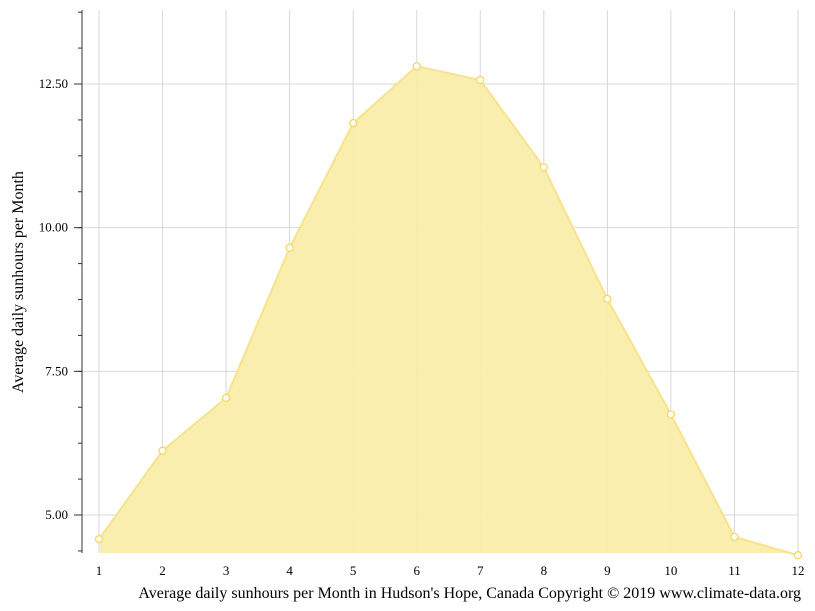 The image size is (815, 611). What do you see at coordinates (798, 570) in the screenshot?
I see `x-tick-label: 12` at bounding box center [798, 570].